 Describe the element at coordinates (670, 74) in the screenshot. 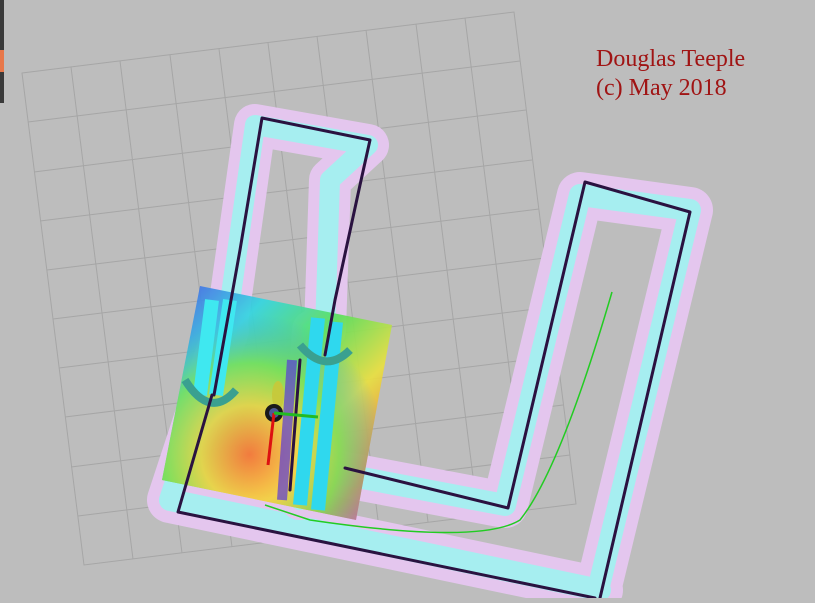

I see `watermark: Douglas Teeple (c) May 2018` at that location.